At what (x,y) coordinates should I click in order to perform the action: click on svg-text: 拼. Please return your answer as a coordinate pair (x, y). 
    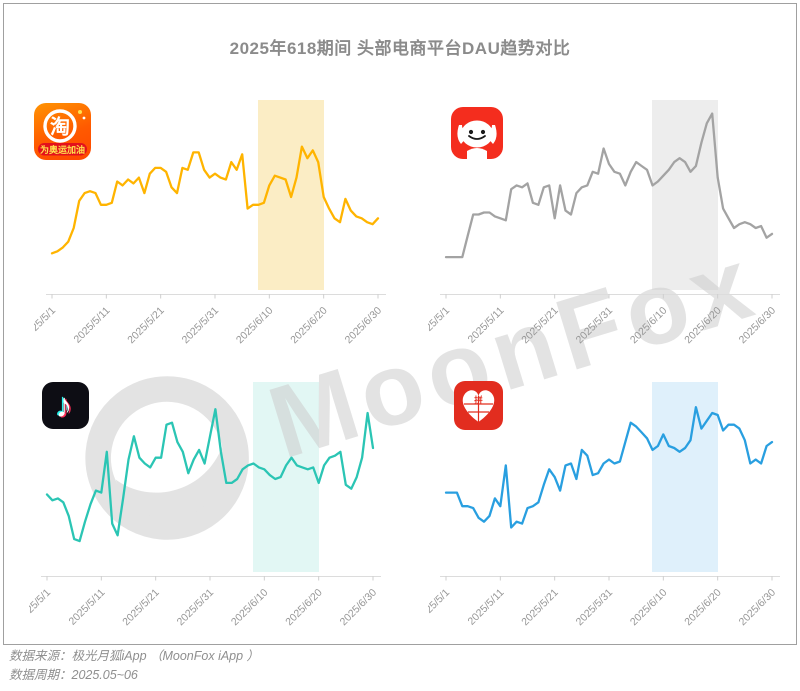
    Looking at the image, I should click on (478, 400).